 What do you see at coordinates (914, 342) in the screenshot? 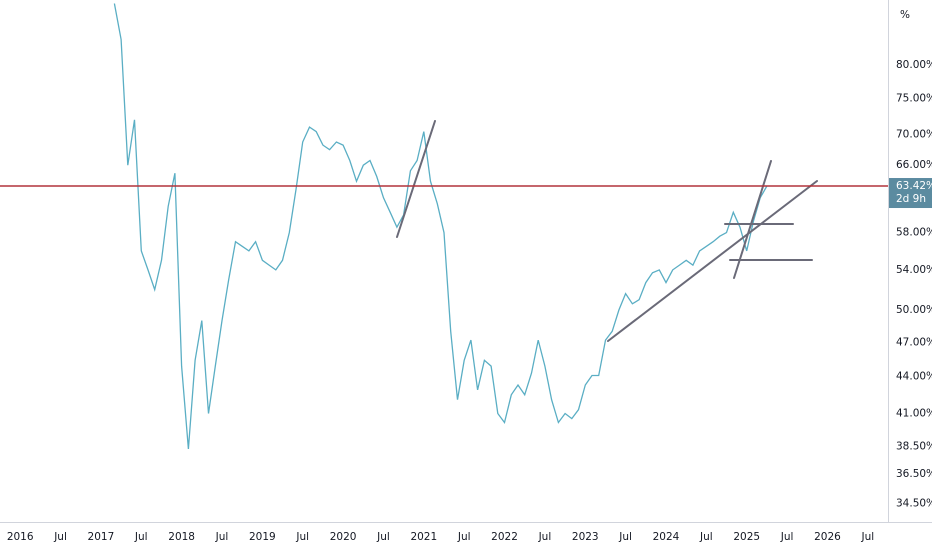
I see `y-tick-label: 47.00%` at bounding box center [914, 342].